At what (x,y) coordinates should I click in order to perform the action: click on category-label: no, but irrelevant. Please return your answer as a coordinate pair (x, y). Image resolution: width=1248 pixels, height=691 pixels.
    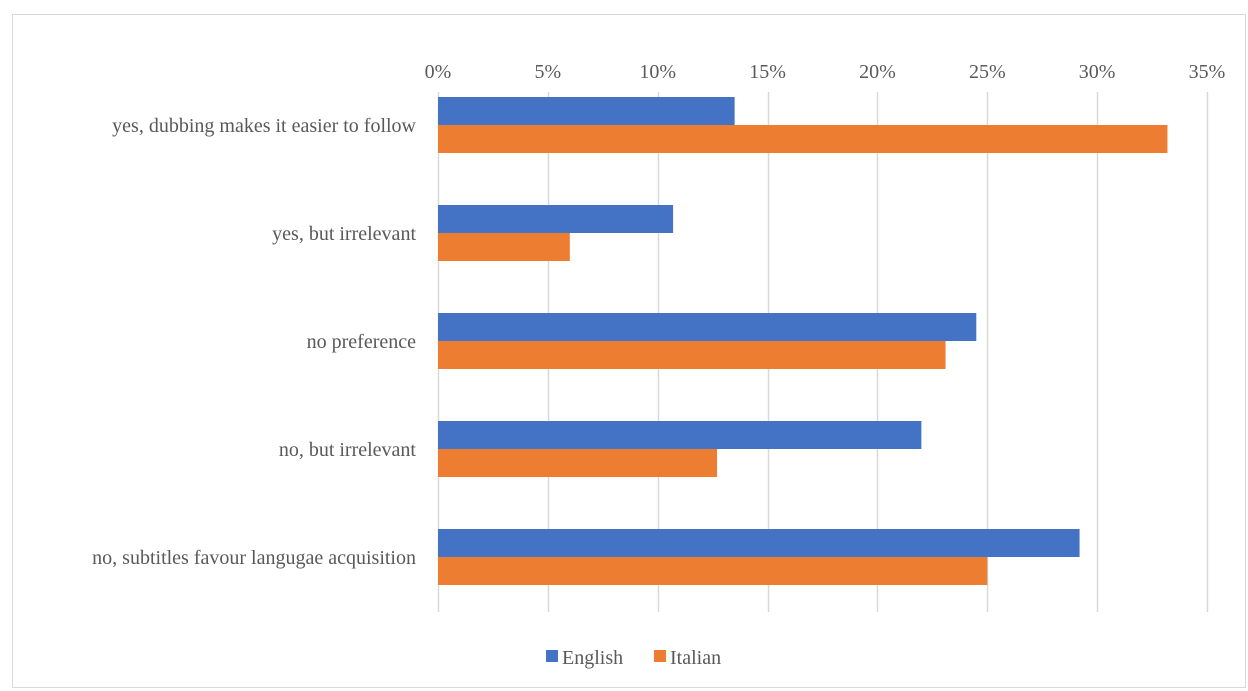
    Looking at the image, I should click on (348, 450).